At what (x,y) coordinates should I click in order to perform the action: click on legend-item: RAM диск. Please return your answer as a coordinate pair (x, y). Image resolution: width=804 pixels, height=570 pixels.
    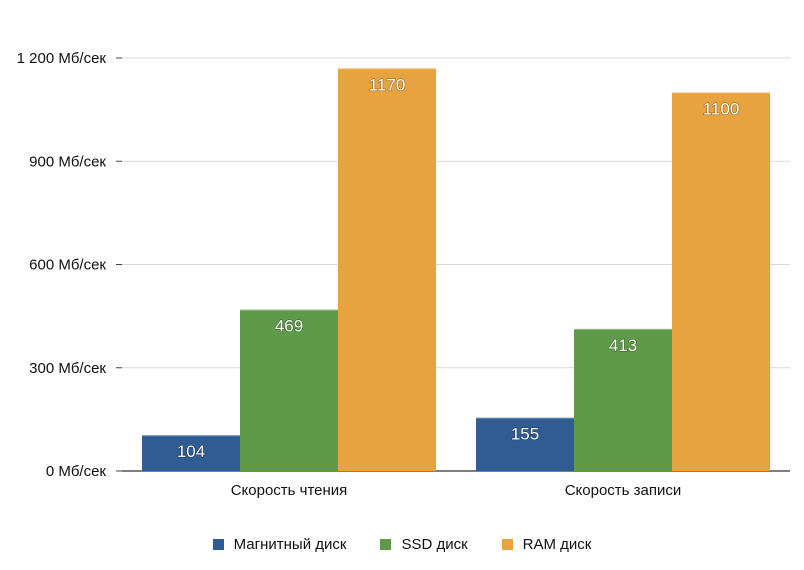
    Looking at the image, I should click on (546, 544).